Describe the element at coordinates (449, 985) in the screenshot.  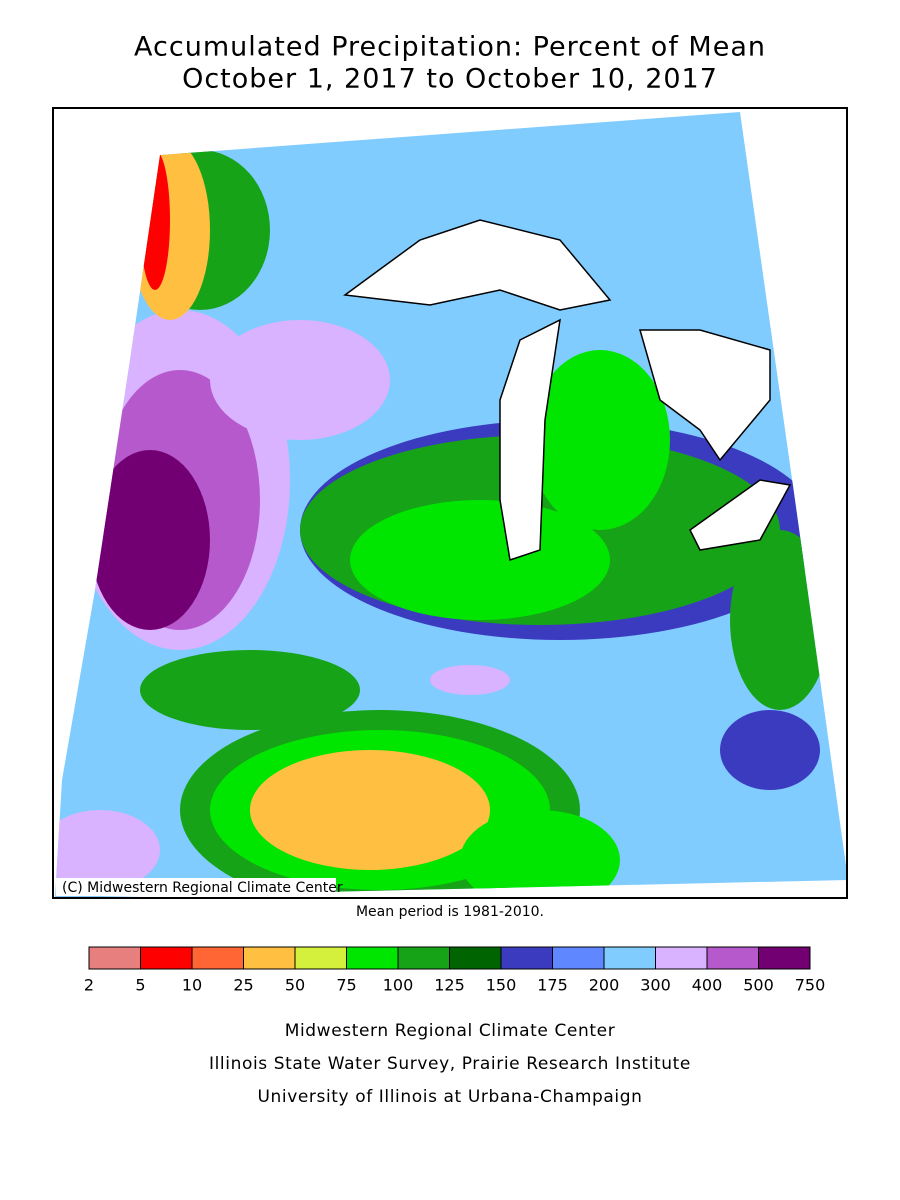
I see `legend-tick-label: 125` at that location.